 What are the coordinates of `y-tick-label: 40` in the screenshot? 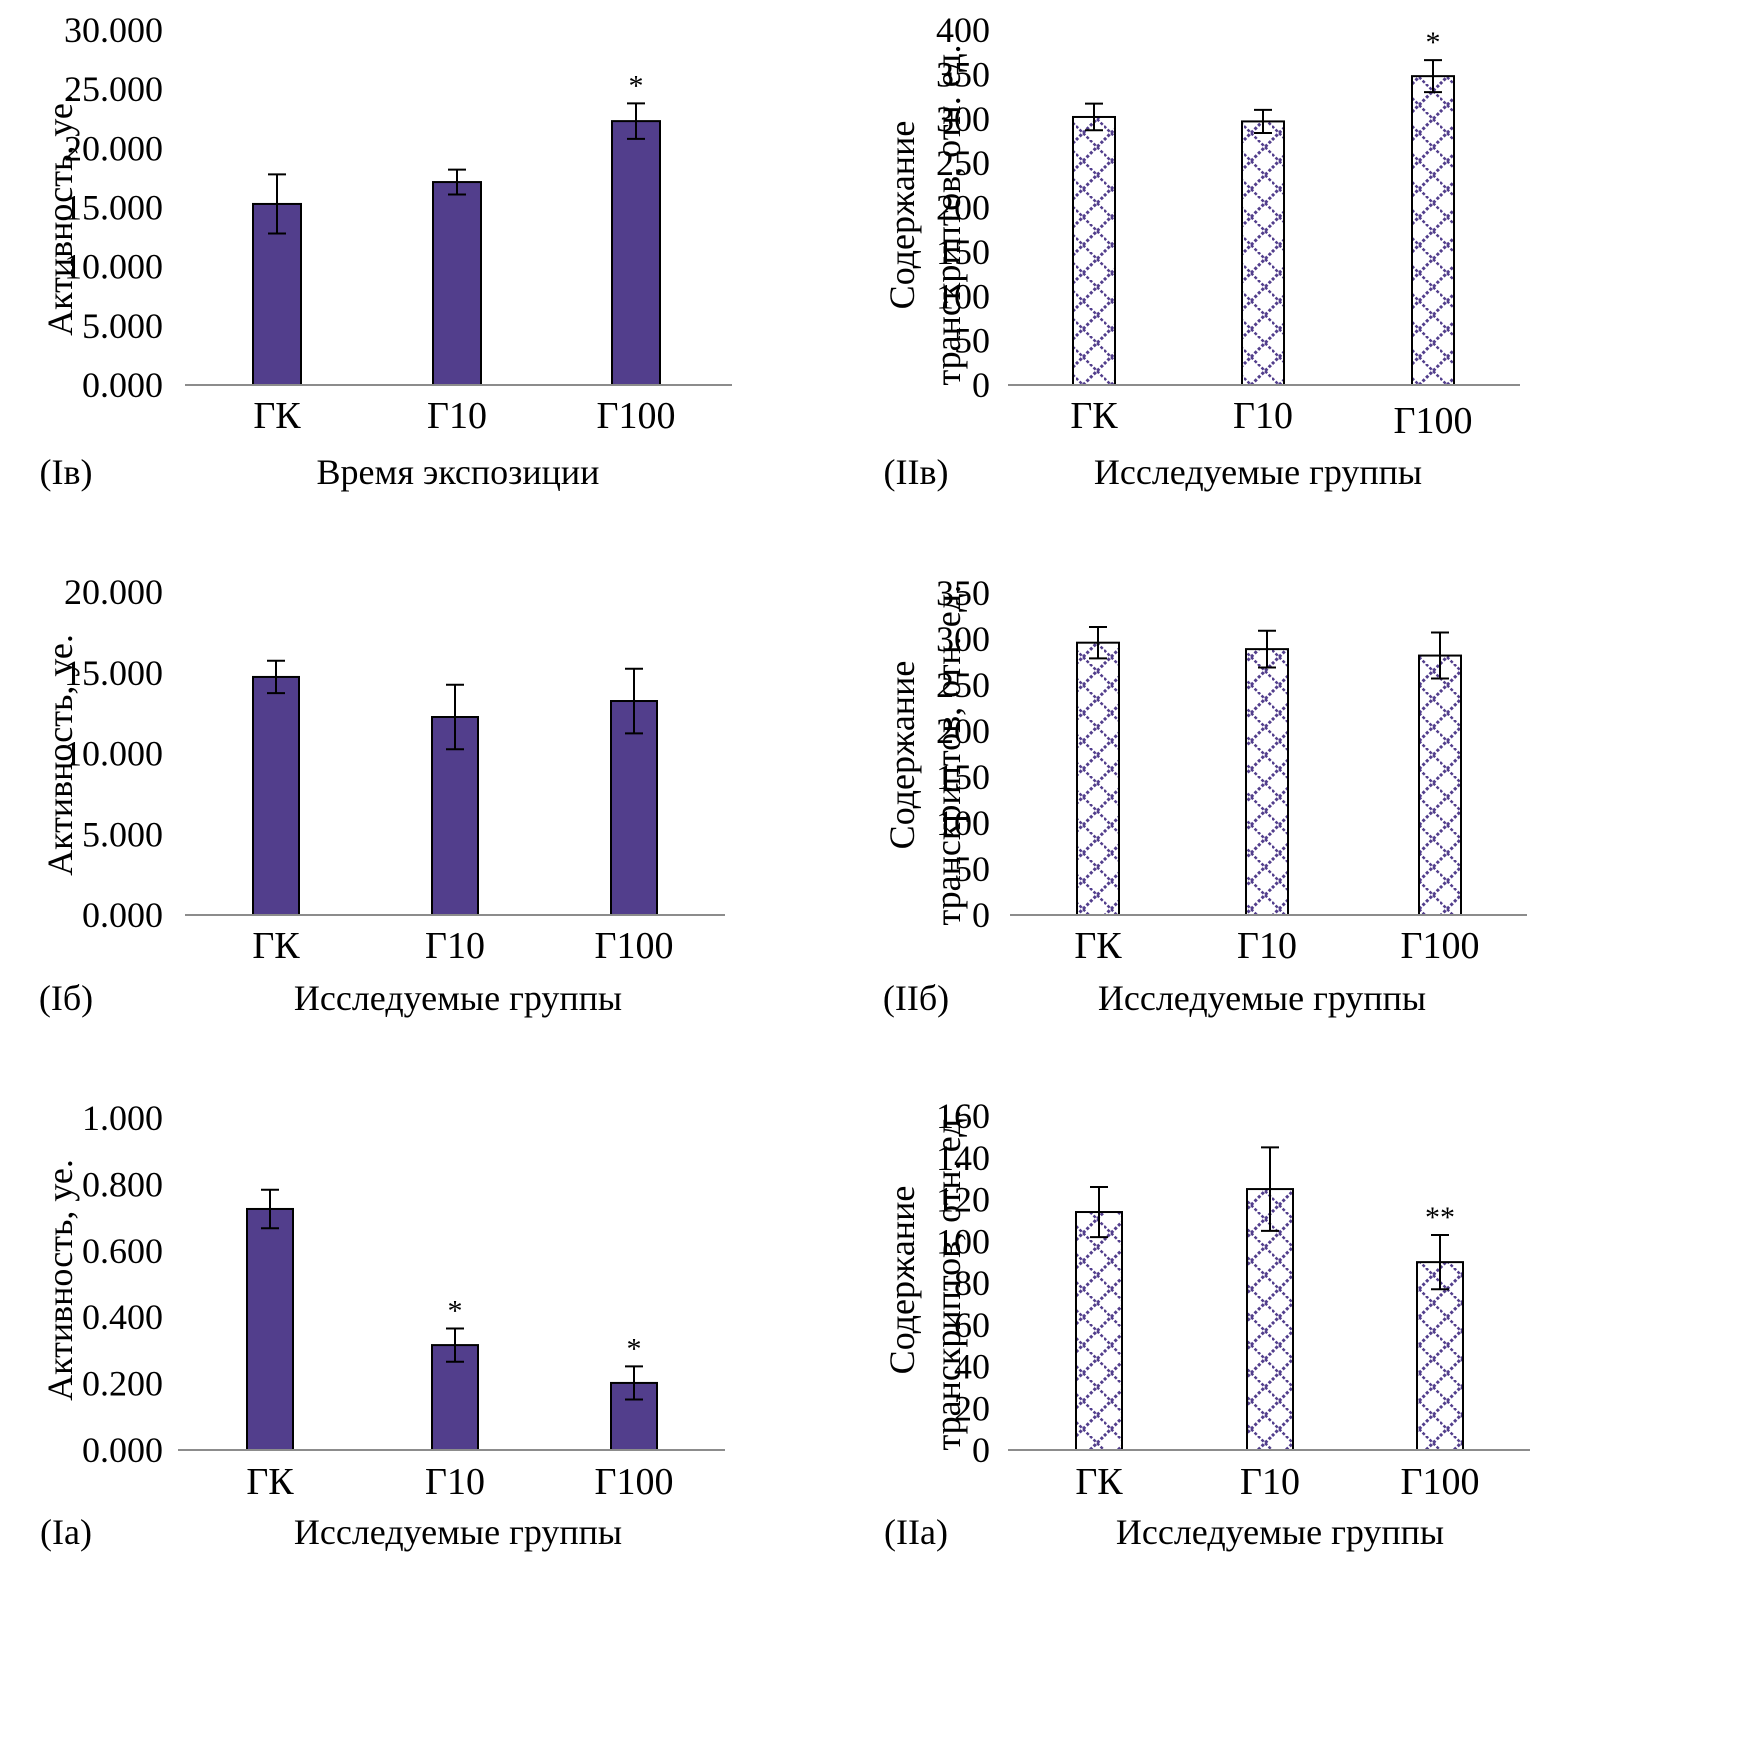 It's located at (972, 1367).